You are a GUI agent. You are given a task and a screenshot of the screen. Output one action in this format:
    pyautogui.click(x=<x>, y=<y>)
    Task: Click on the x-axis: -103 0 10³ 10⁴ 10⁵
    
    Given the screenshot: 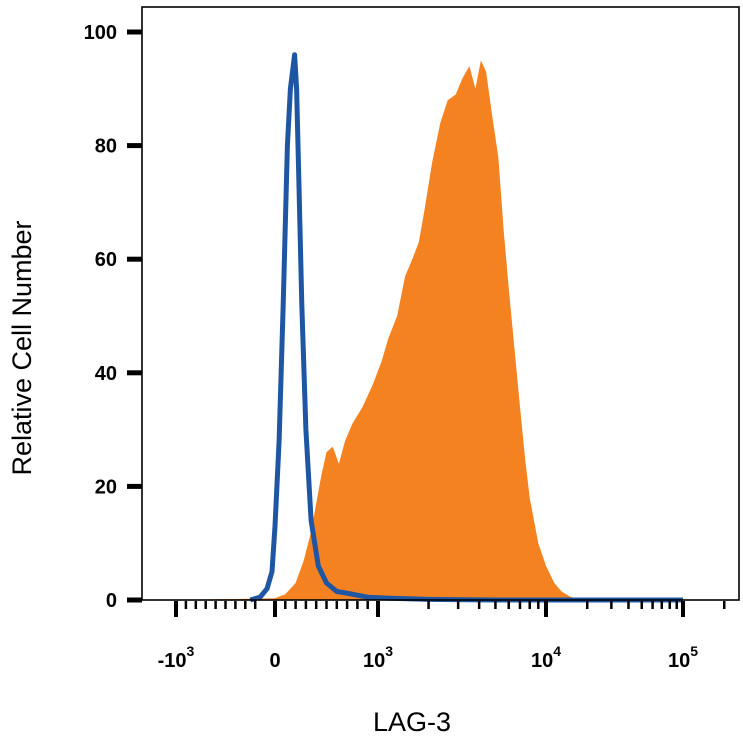 What is the action you would take?
    pyautogui.click(x=442, y=636)
    